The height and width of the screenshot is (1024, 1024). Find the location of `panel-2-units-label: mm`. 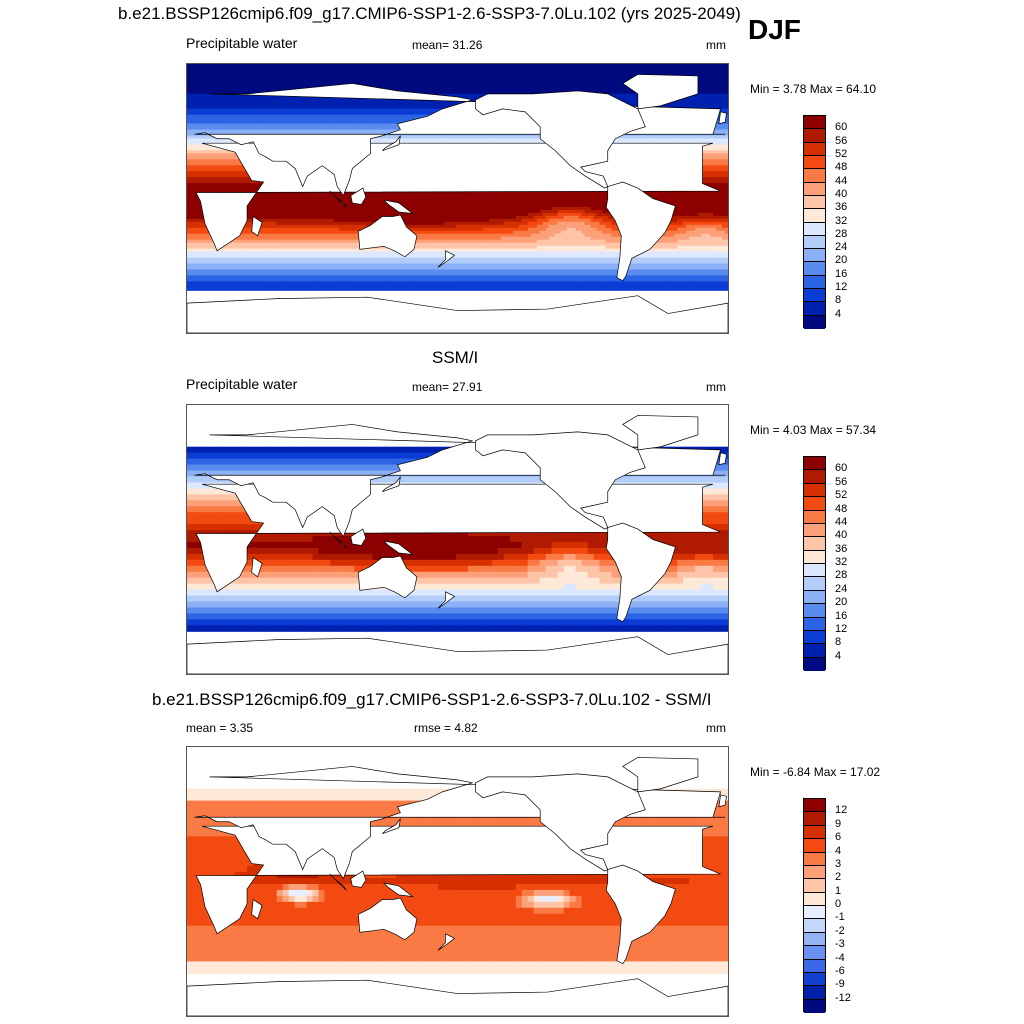

panel-2-units-label: mm is located at coordinates (716, 387).